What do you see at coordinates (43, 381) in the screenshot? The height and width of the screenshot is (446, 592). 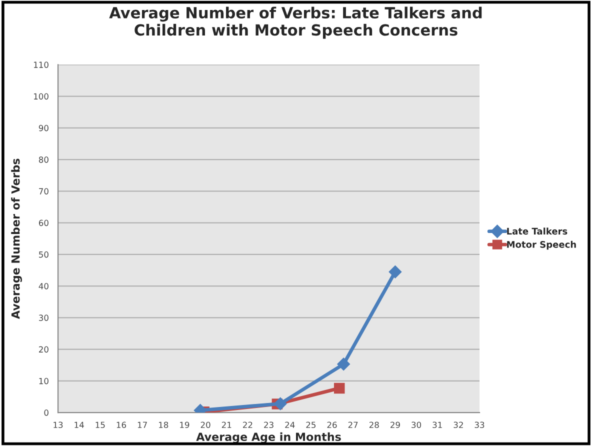 I see `y-tick-label: 10` at bounding box center [43, 381].